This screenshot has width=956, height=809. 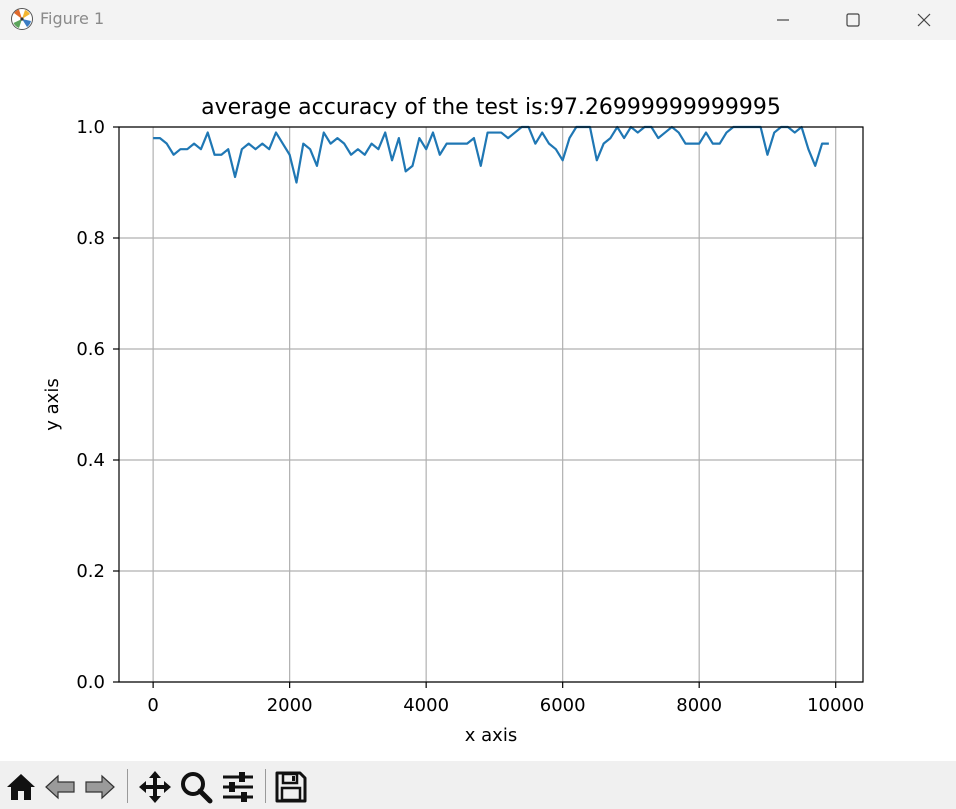 I want to click on configure-subplots-button, so click(x=238, y=787).